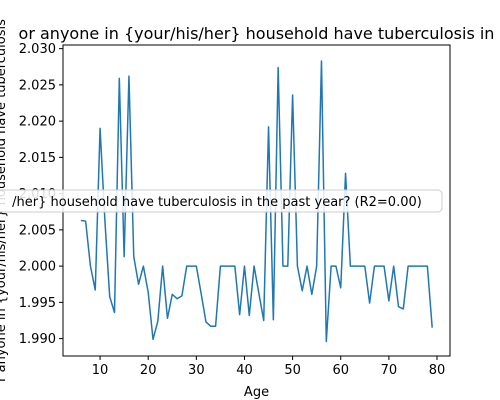  Describe the element at coordinates (37, 339) in the screenshot. I see `y-tick-label: 1.990` at that location.